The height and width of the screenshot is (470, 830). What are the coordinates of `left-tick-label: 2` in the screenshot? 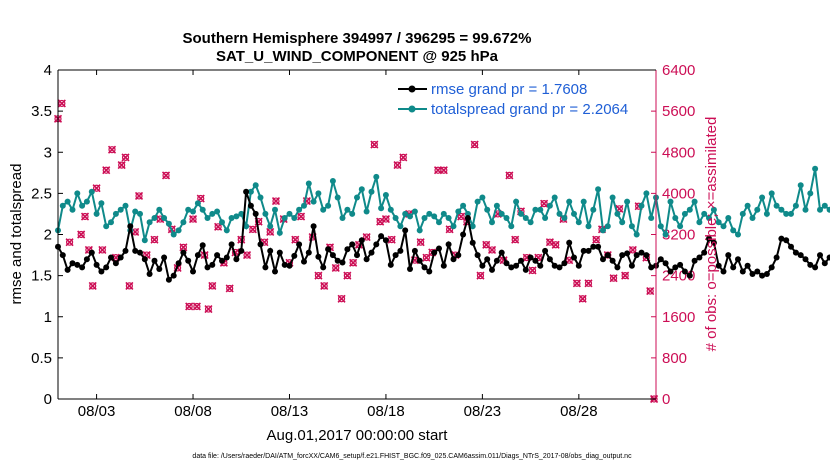 It's located at (48, 235).